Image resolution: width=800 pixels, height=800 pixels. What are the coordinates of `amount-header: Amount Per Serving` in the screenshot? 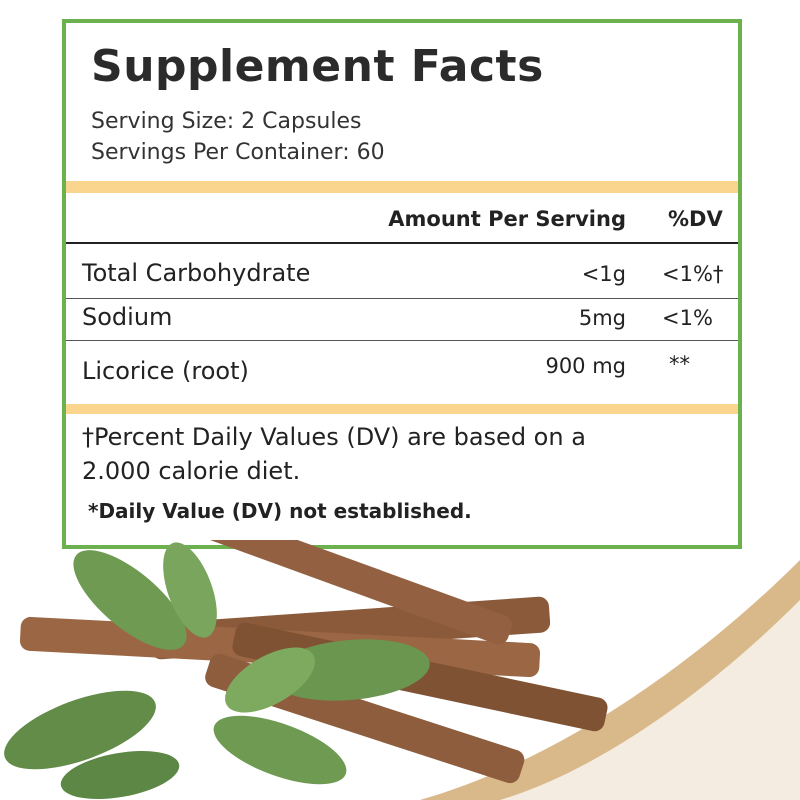 It's located at (507, 219).